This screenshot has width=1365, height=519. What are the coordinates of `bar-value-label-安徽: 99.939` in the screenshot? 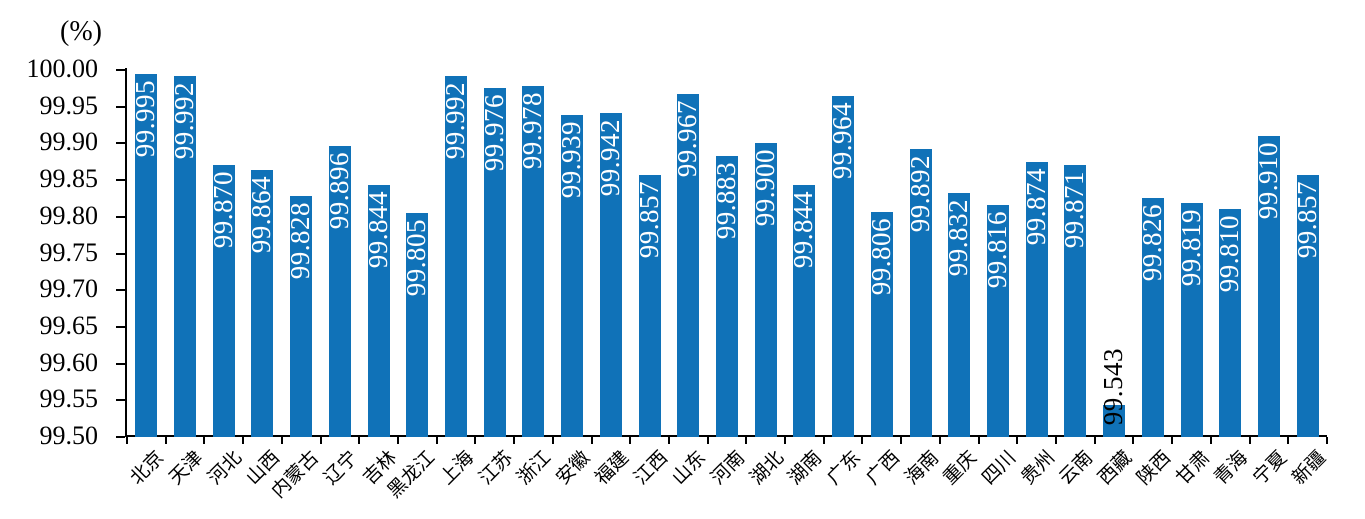 It's located at (571, 159).